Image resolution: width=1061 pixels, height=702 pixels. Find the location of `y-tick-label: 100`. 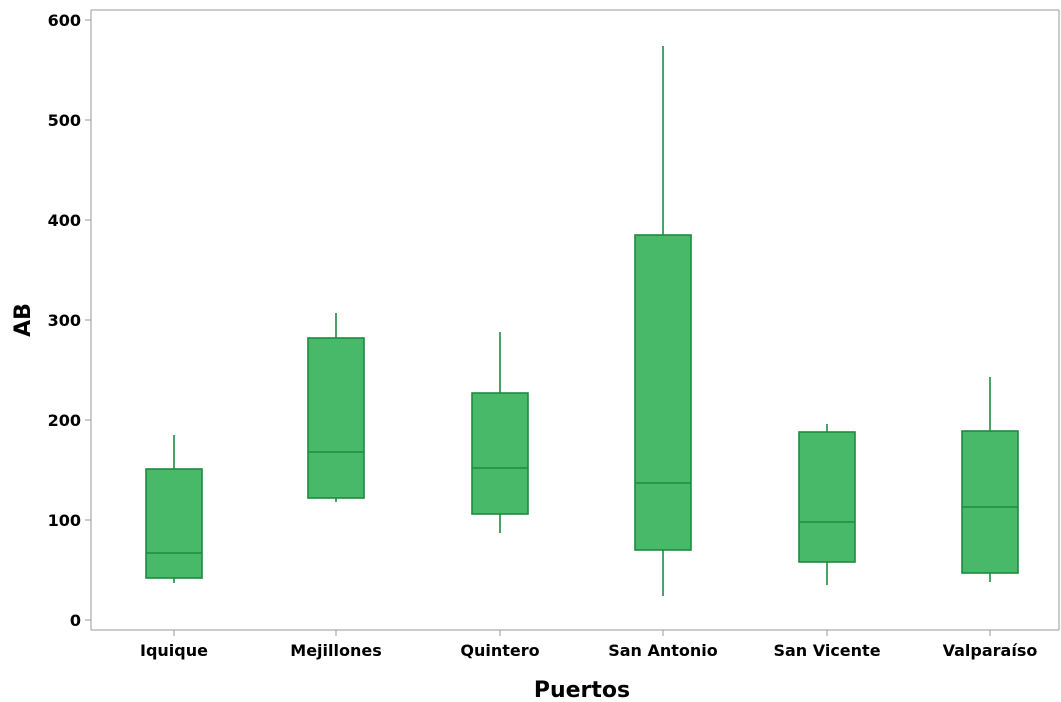

y-tick-label: 100 is located at coordinates (64, 520).